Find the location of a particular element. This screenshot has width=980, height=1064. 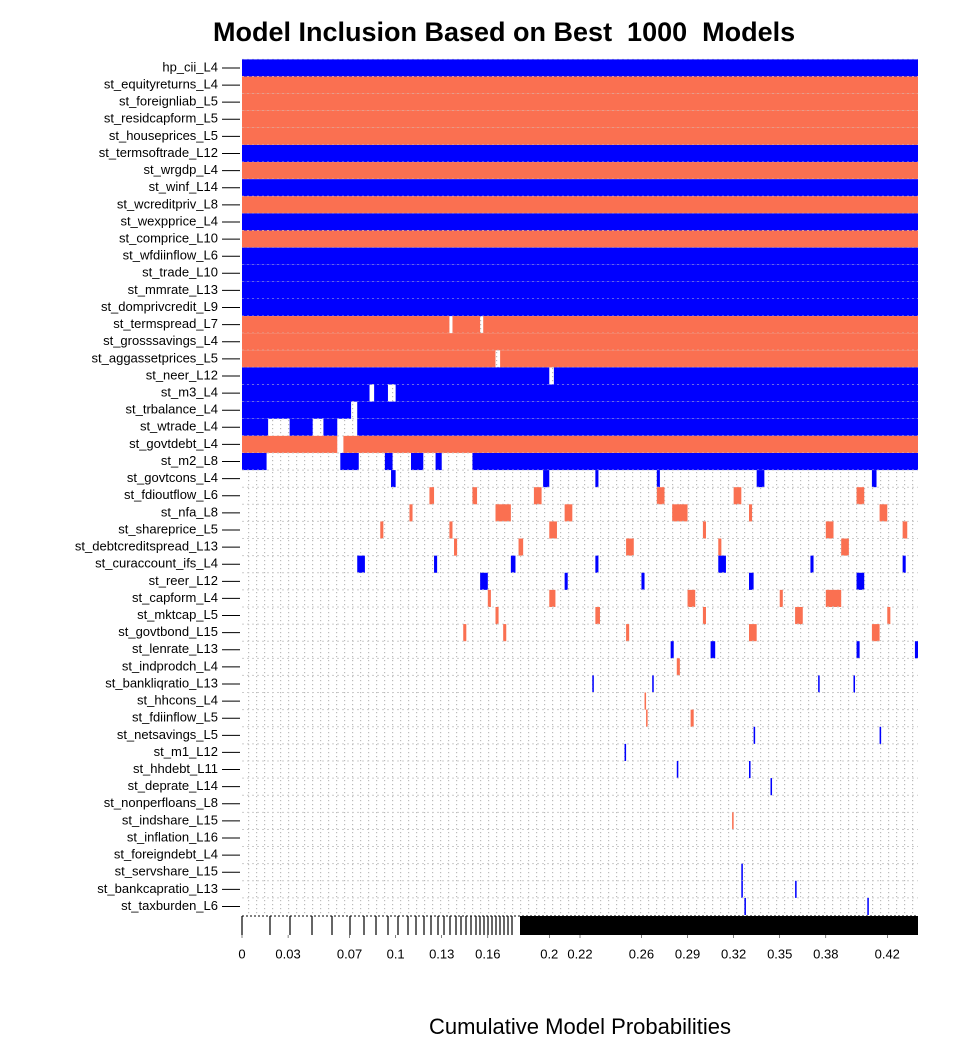

y-tick-label: st_wcreditpriv_L8 is located at coordinates (167, 203).